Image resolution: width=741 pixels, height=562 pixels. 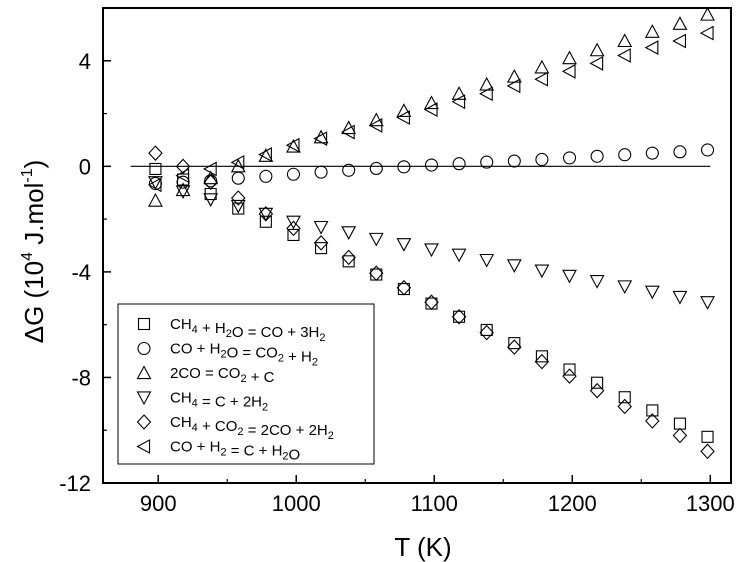 I want to click on legend-marker-square, so click(x=144, y=324).